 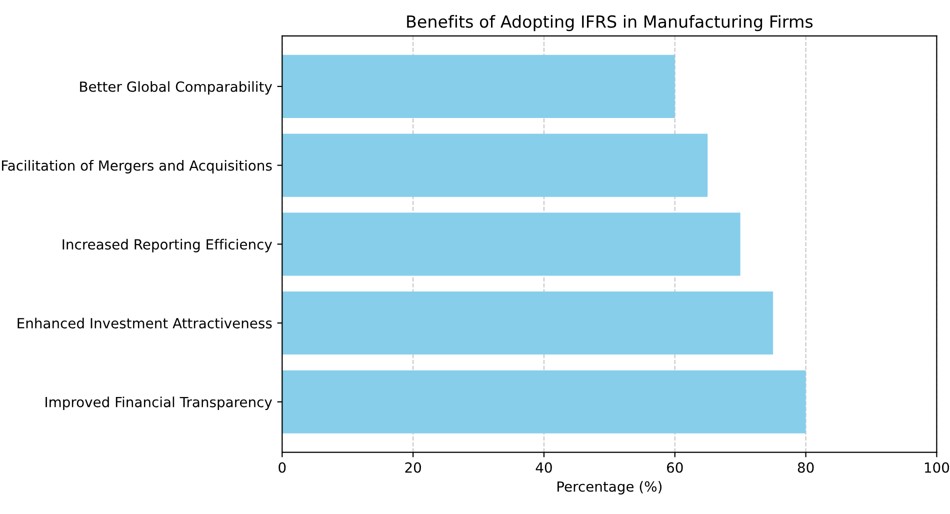 What do you see at coordinates (145, 323) in the screenshot?
I see `y-tick-label: Enhanced Investment Attractiveness` at bounding box center [145, 323].